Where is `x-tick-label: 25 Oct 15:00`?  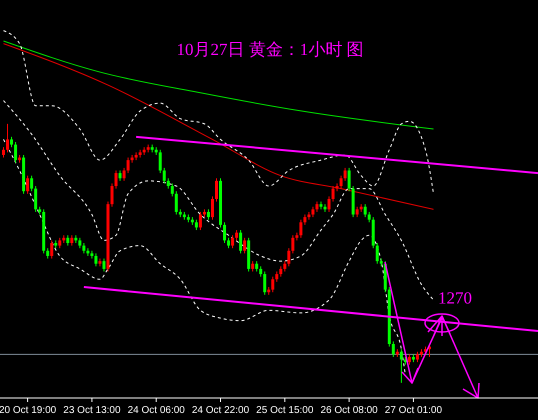 x-tick-label: 25 Oct 15:00 is located at coordinates (285, 410).